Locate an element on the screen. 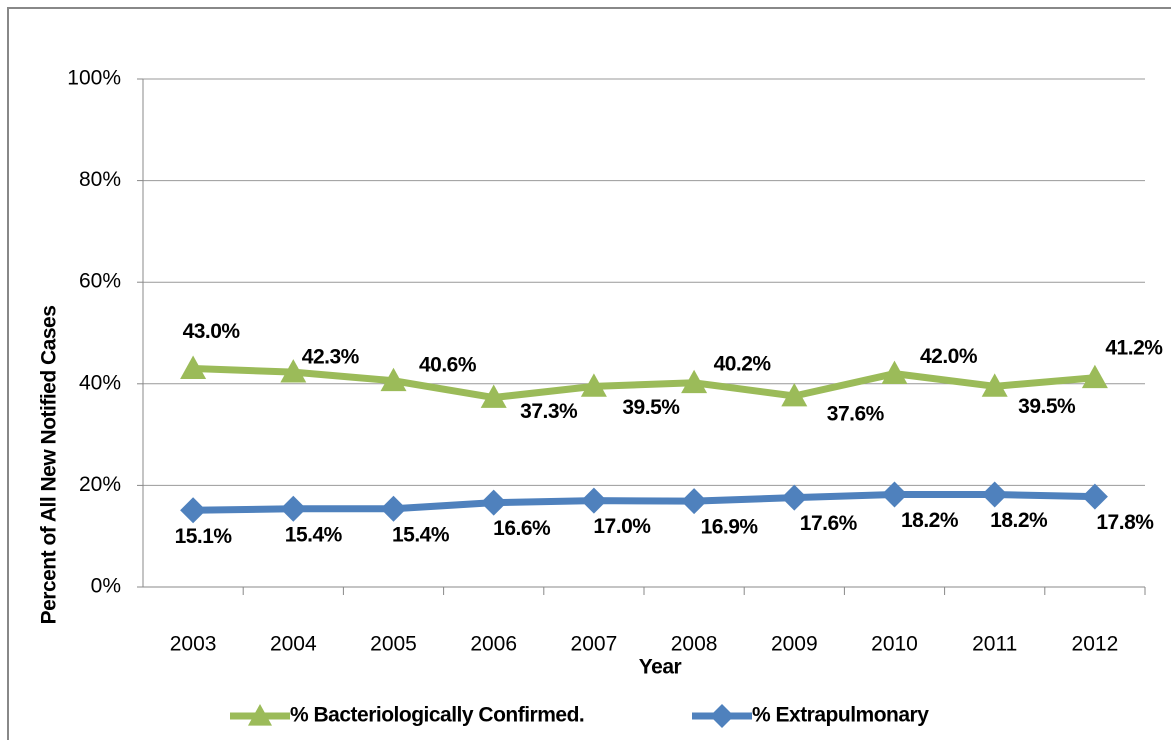 This screenshot has width=1171, height=740. y-tick-label: 80% is located at coordinates (100, 179).